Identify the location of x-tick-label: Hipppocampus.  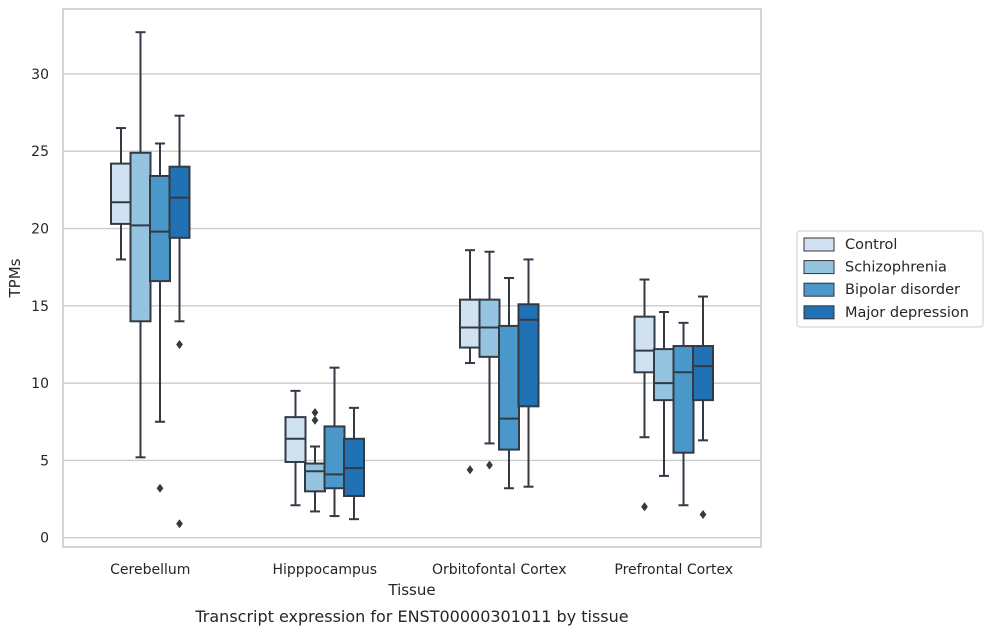
(324, 570).